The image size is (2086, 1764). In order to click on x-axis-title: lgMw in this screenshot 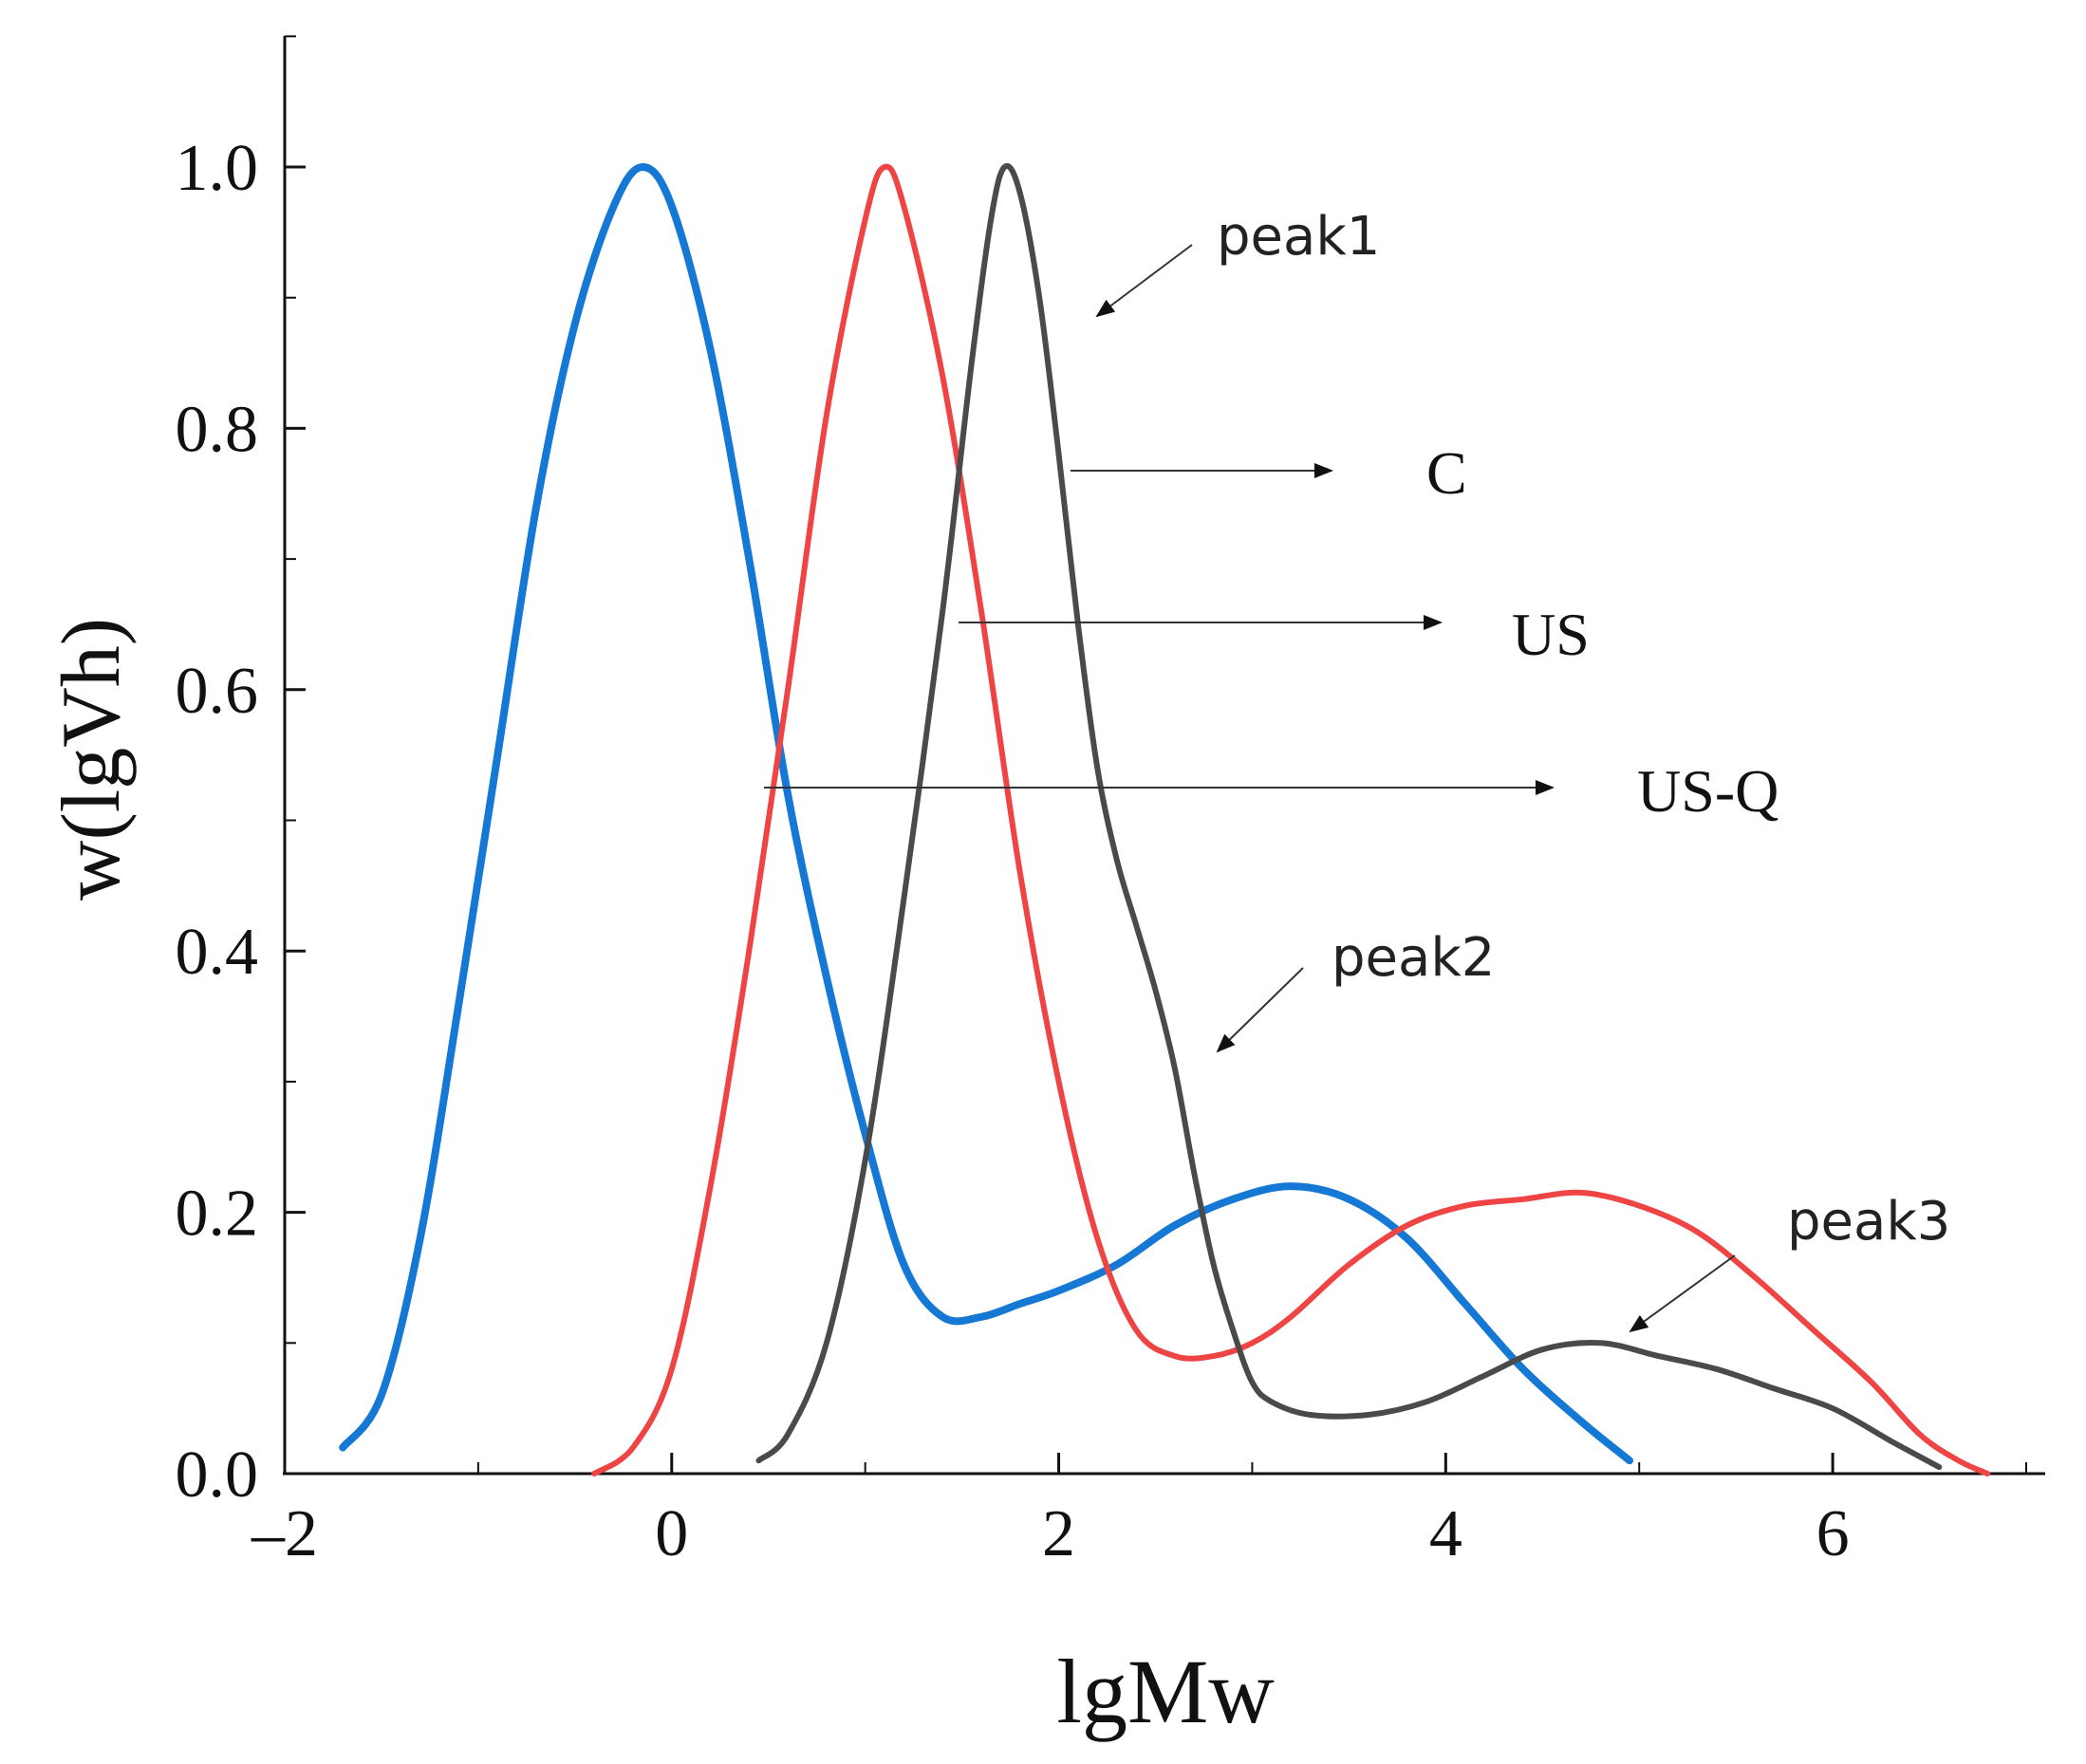, I will do `click(1165, 1691)`.